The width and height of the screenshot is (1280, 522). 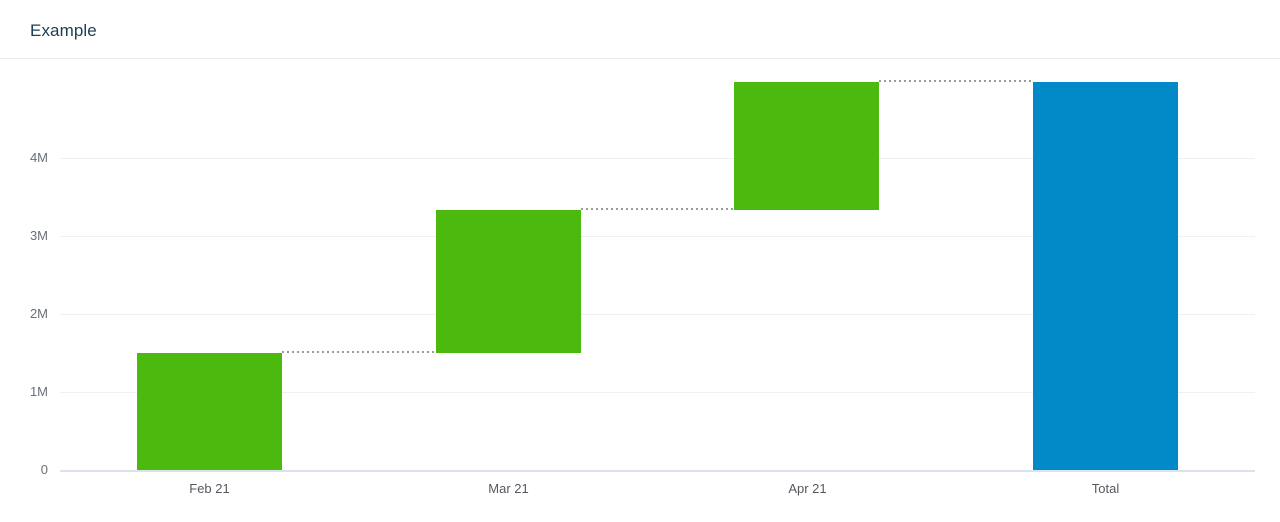 I want to click on connector-apr-21-to-total, so click(x=956, y=81).